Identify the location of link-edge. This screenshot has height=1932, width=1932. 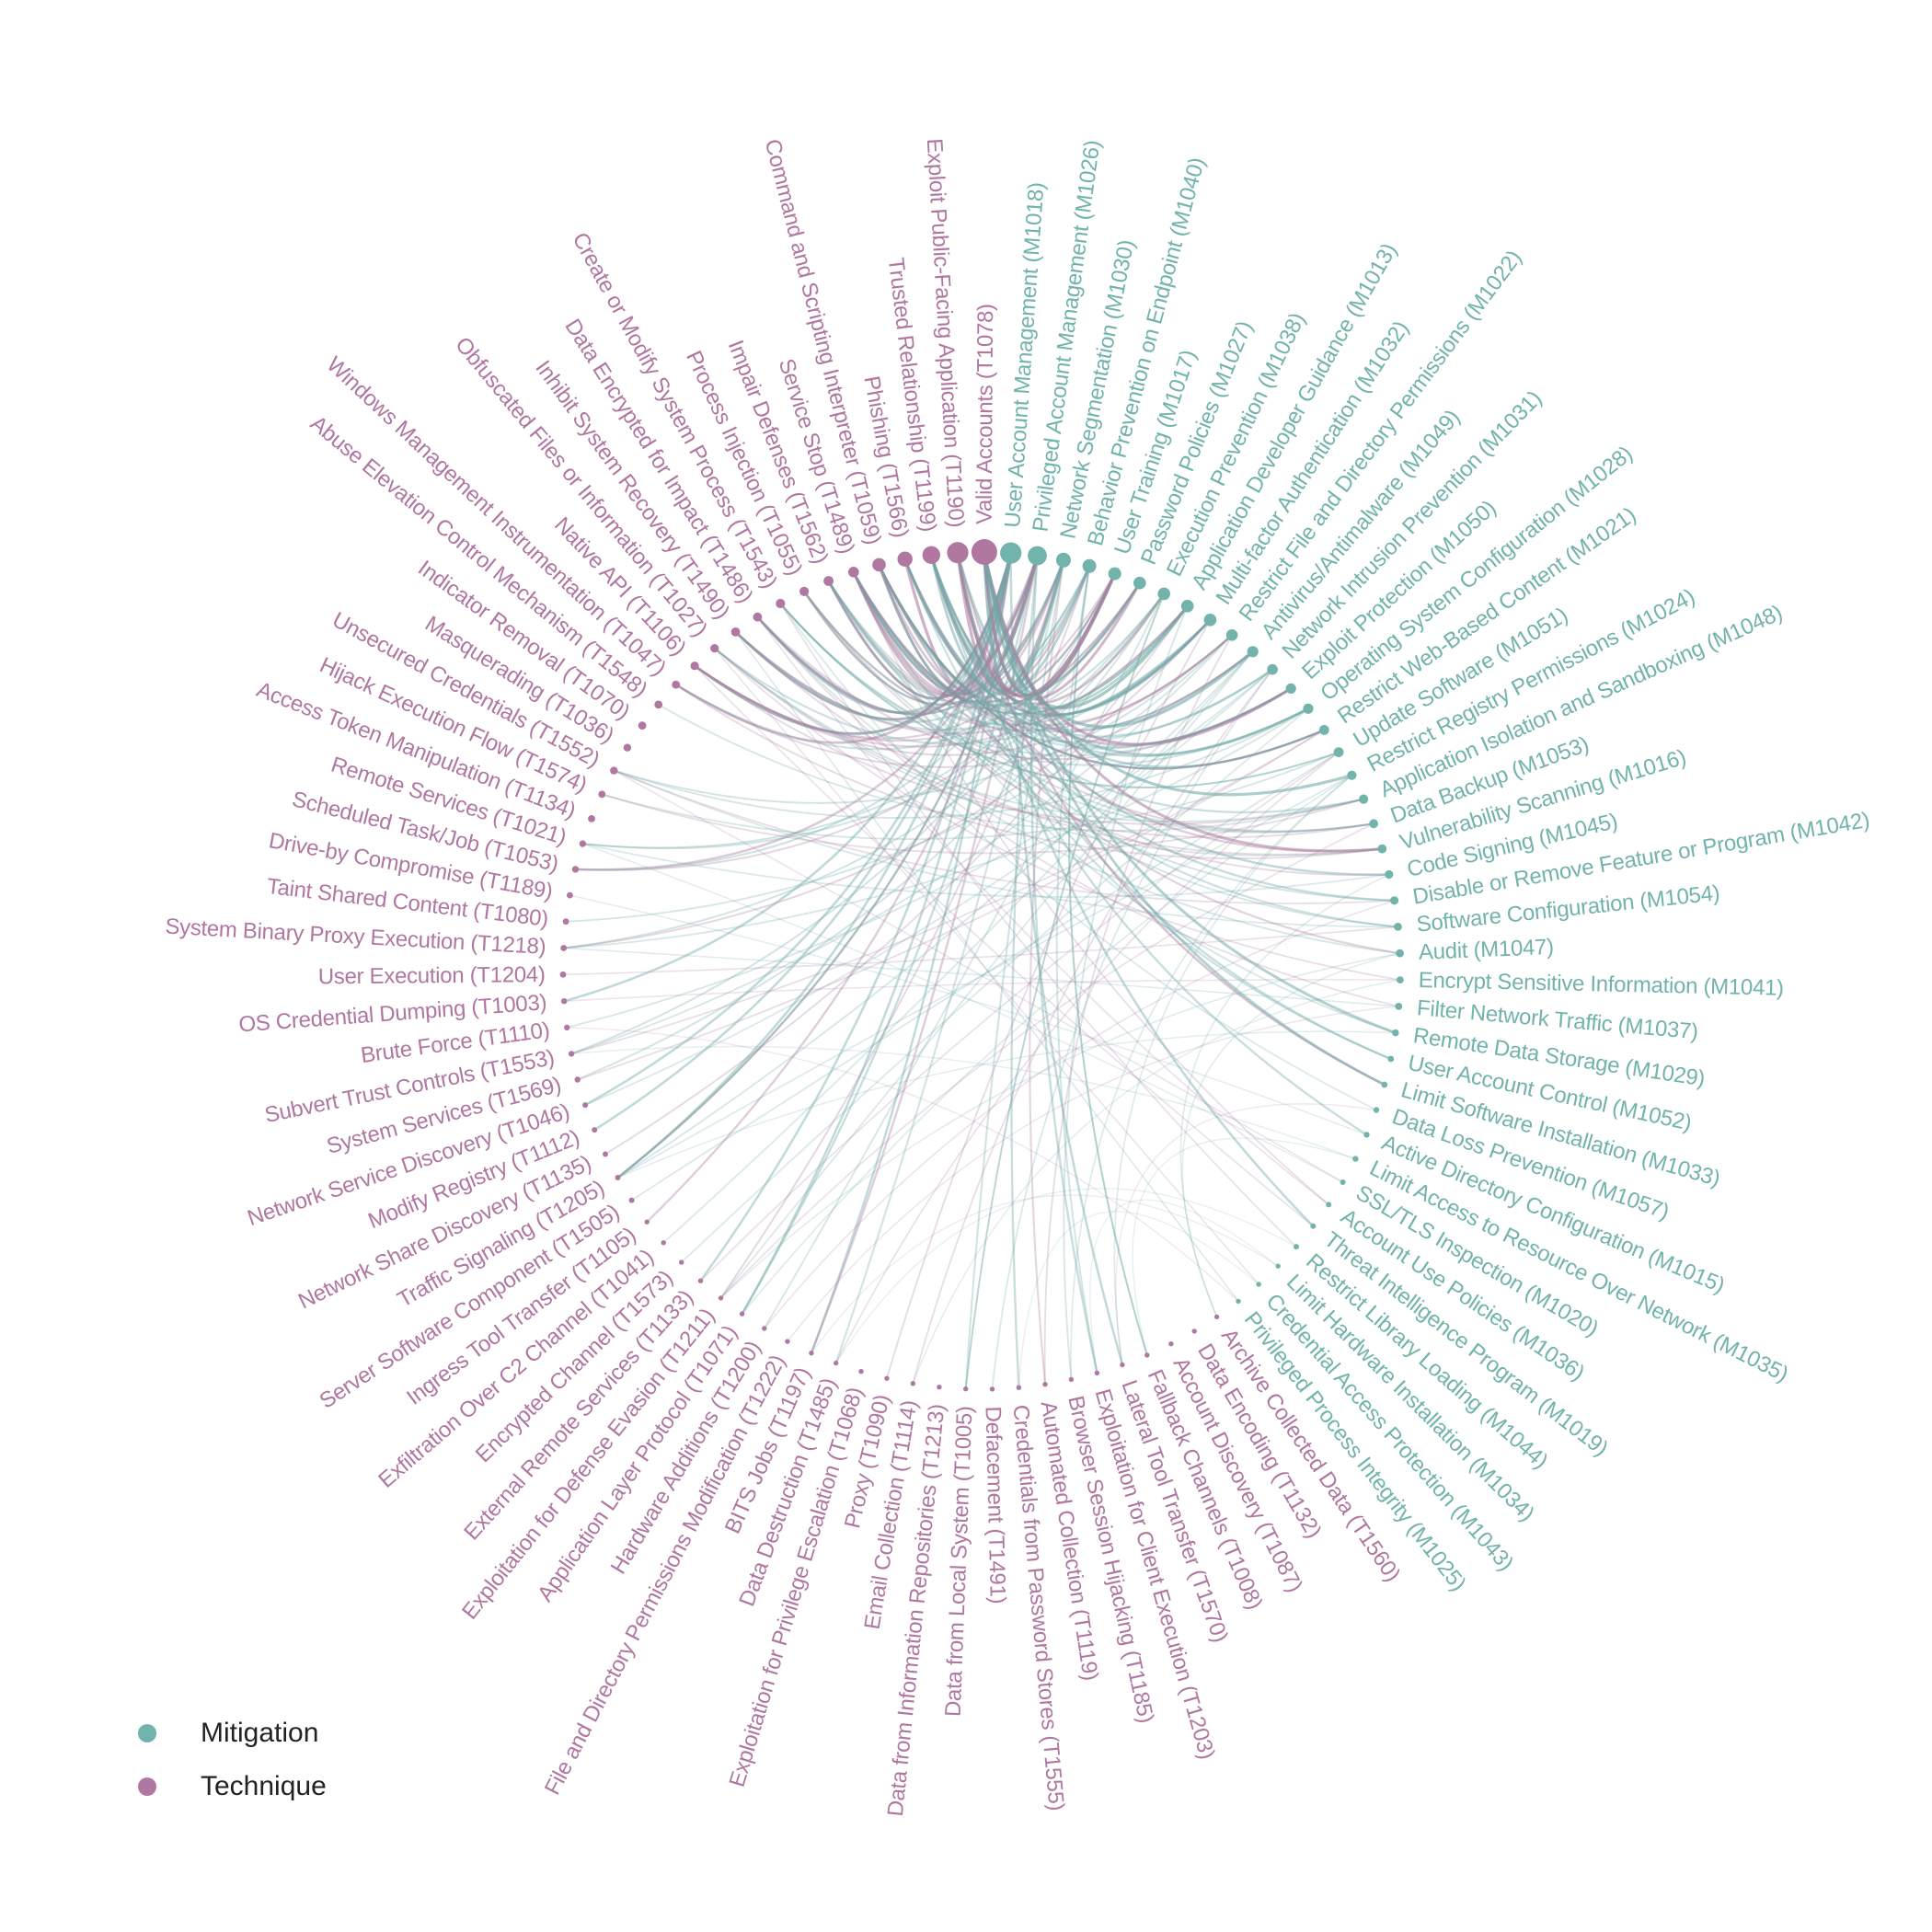
(1010, 625).